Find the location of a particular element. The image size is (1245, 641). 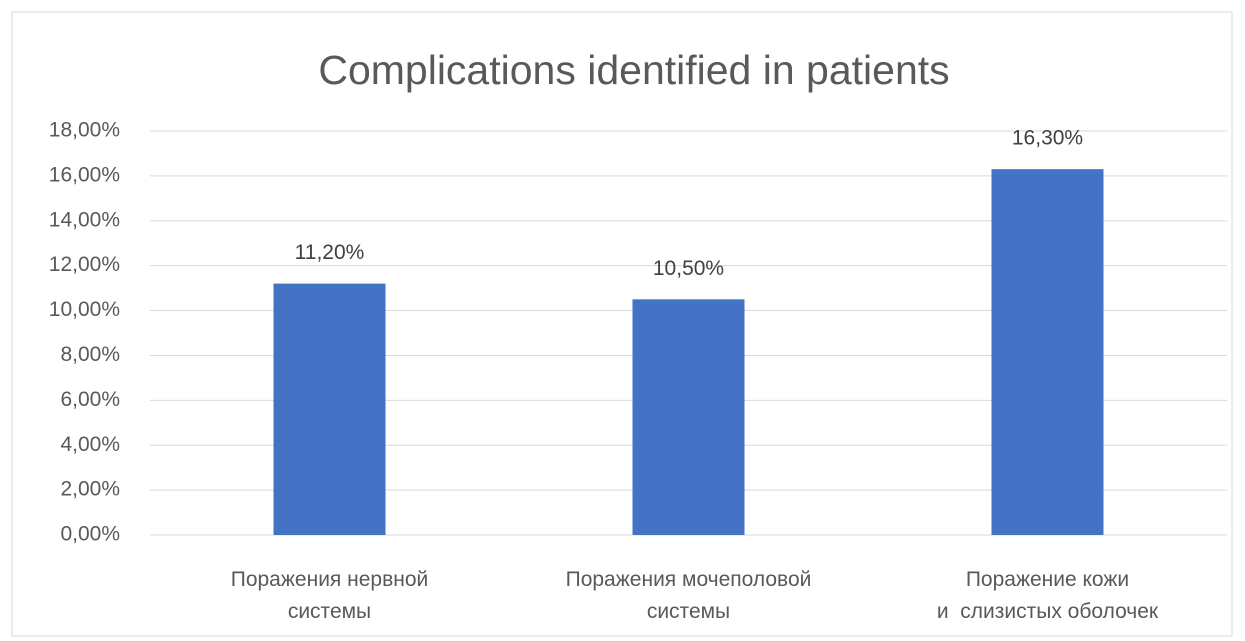

y-tick-label: 2,00% is located at coordinates (90, 489).